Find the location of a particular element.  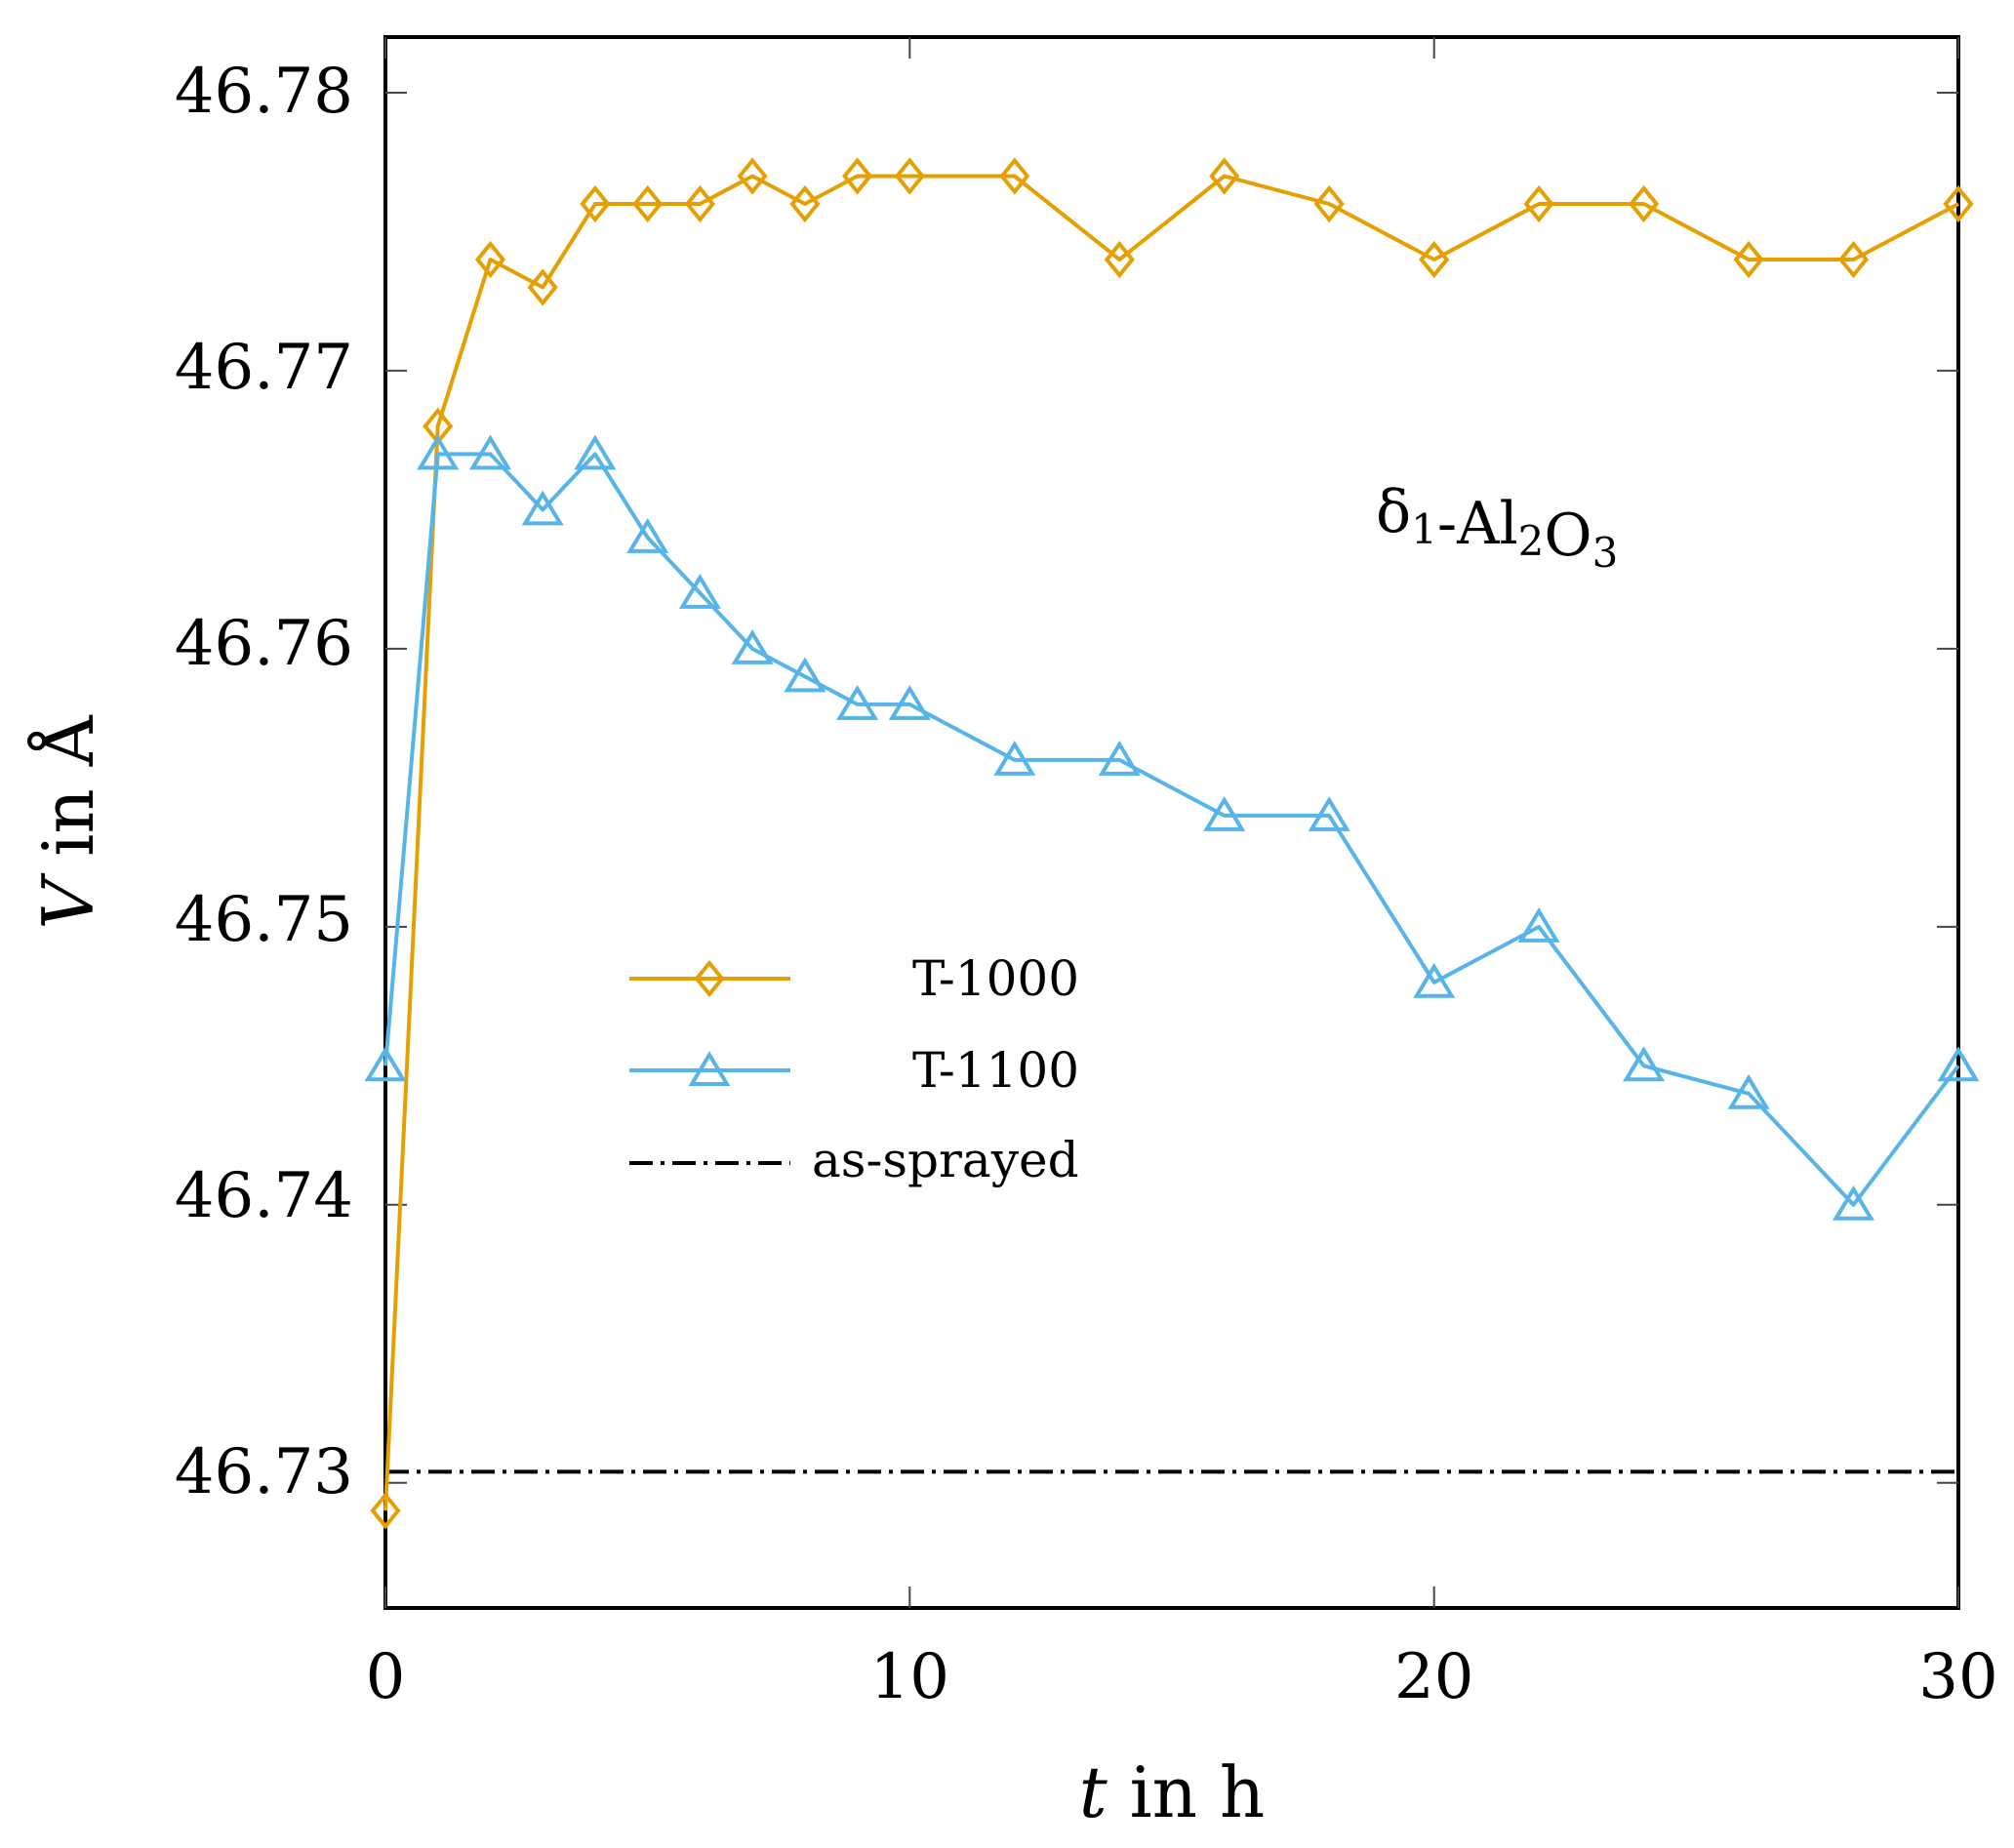

y-tick-label: 46.73 is located at coordinates (264, 1472).